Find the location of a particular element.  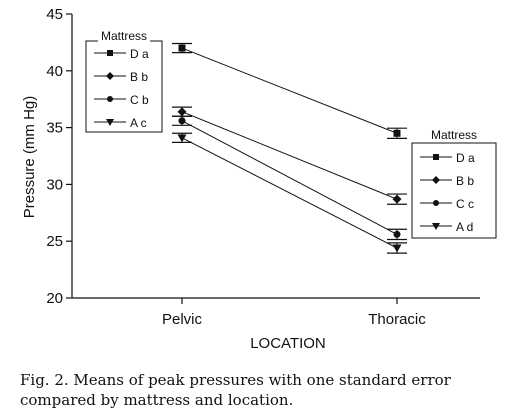

y-axis-label: Pressure (mm Hg) is located at coordinates (29, 157).